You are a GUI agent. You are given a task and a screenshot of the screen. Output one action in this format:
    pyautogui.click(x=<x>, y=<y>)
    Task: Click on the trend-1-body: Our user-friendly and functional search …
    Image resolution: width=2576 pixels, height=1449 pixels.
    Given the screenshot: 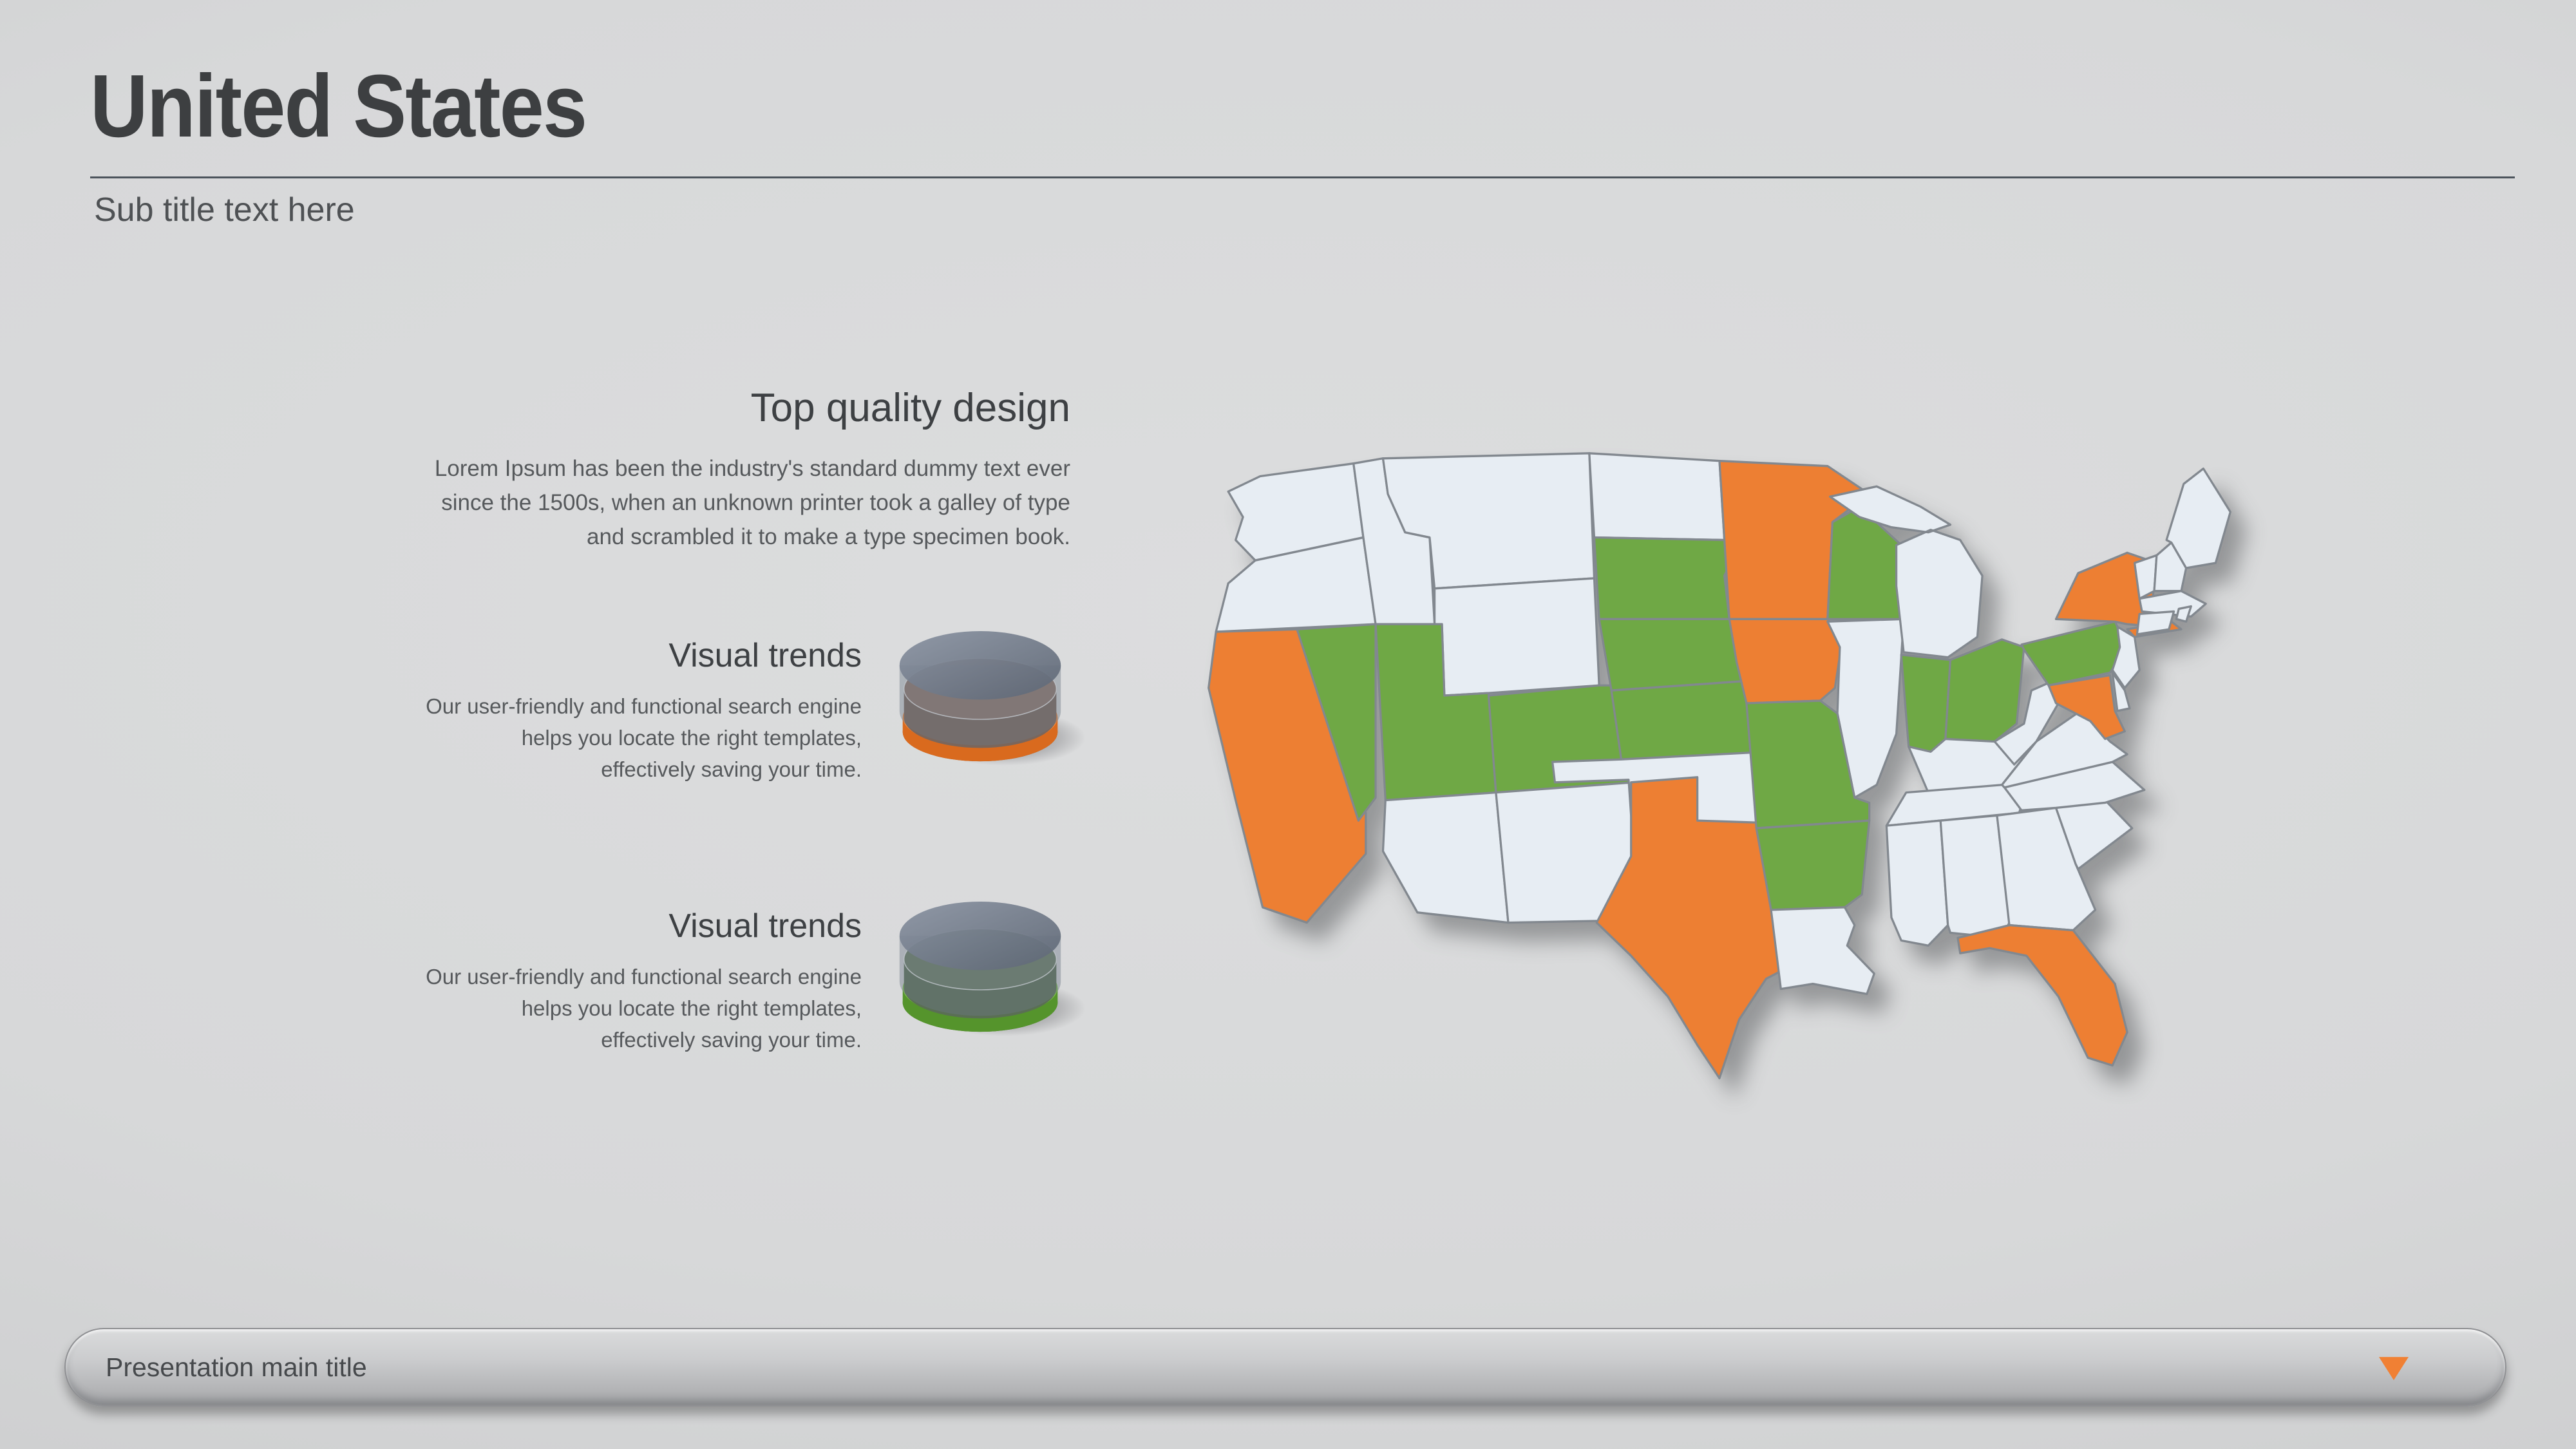 What is the action you would take?
    pyautogui.click(x=644, y=738)
    